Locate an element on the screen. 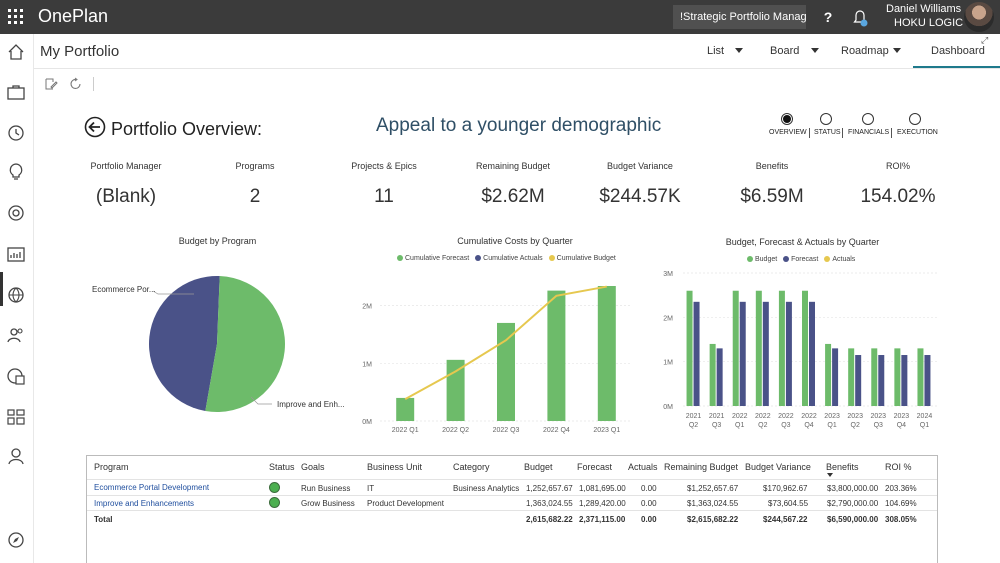  portfolio-selector: !Strategic Portfolio Manager is located at coordinates (739, 17).